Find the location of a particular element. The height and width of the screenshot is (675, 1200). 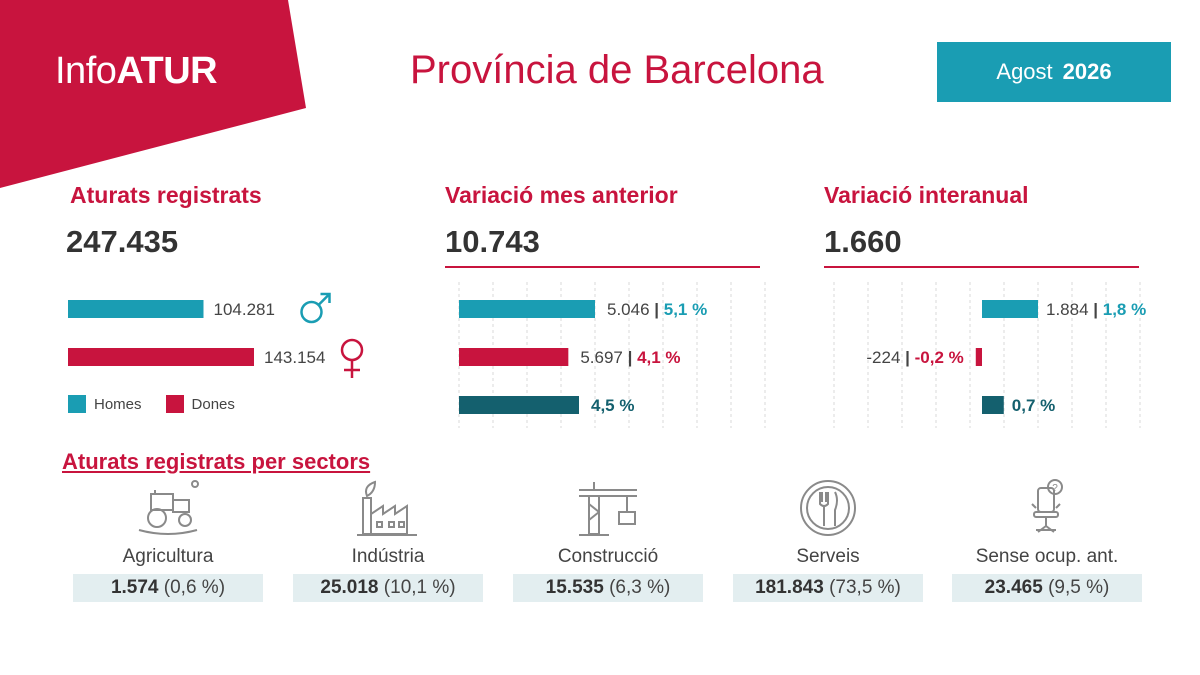

logo: InfoATUR is located at coordinates (136, 71).